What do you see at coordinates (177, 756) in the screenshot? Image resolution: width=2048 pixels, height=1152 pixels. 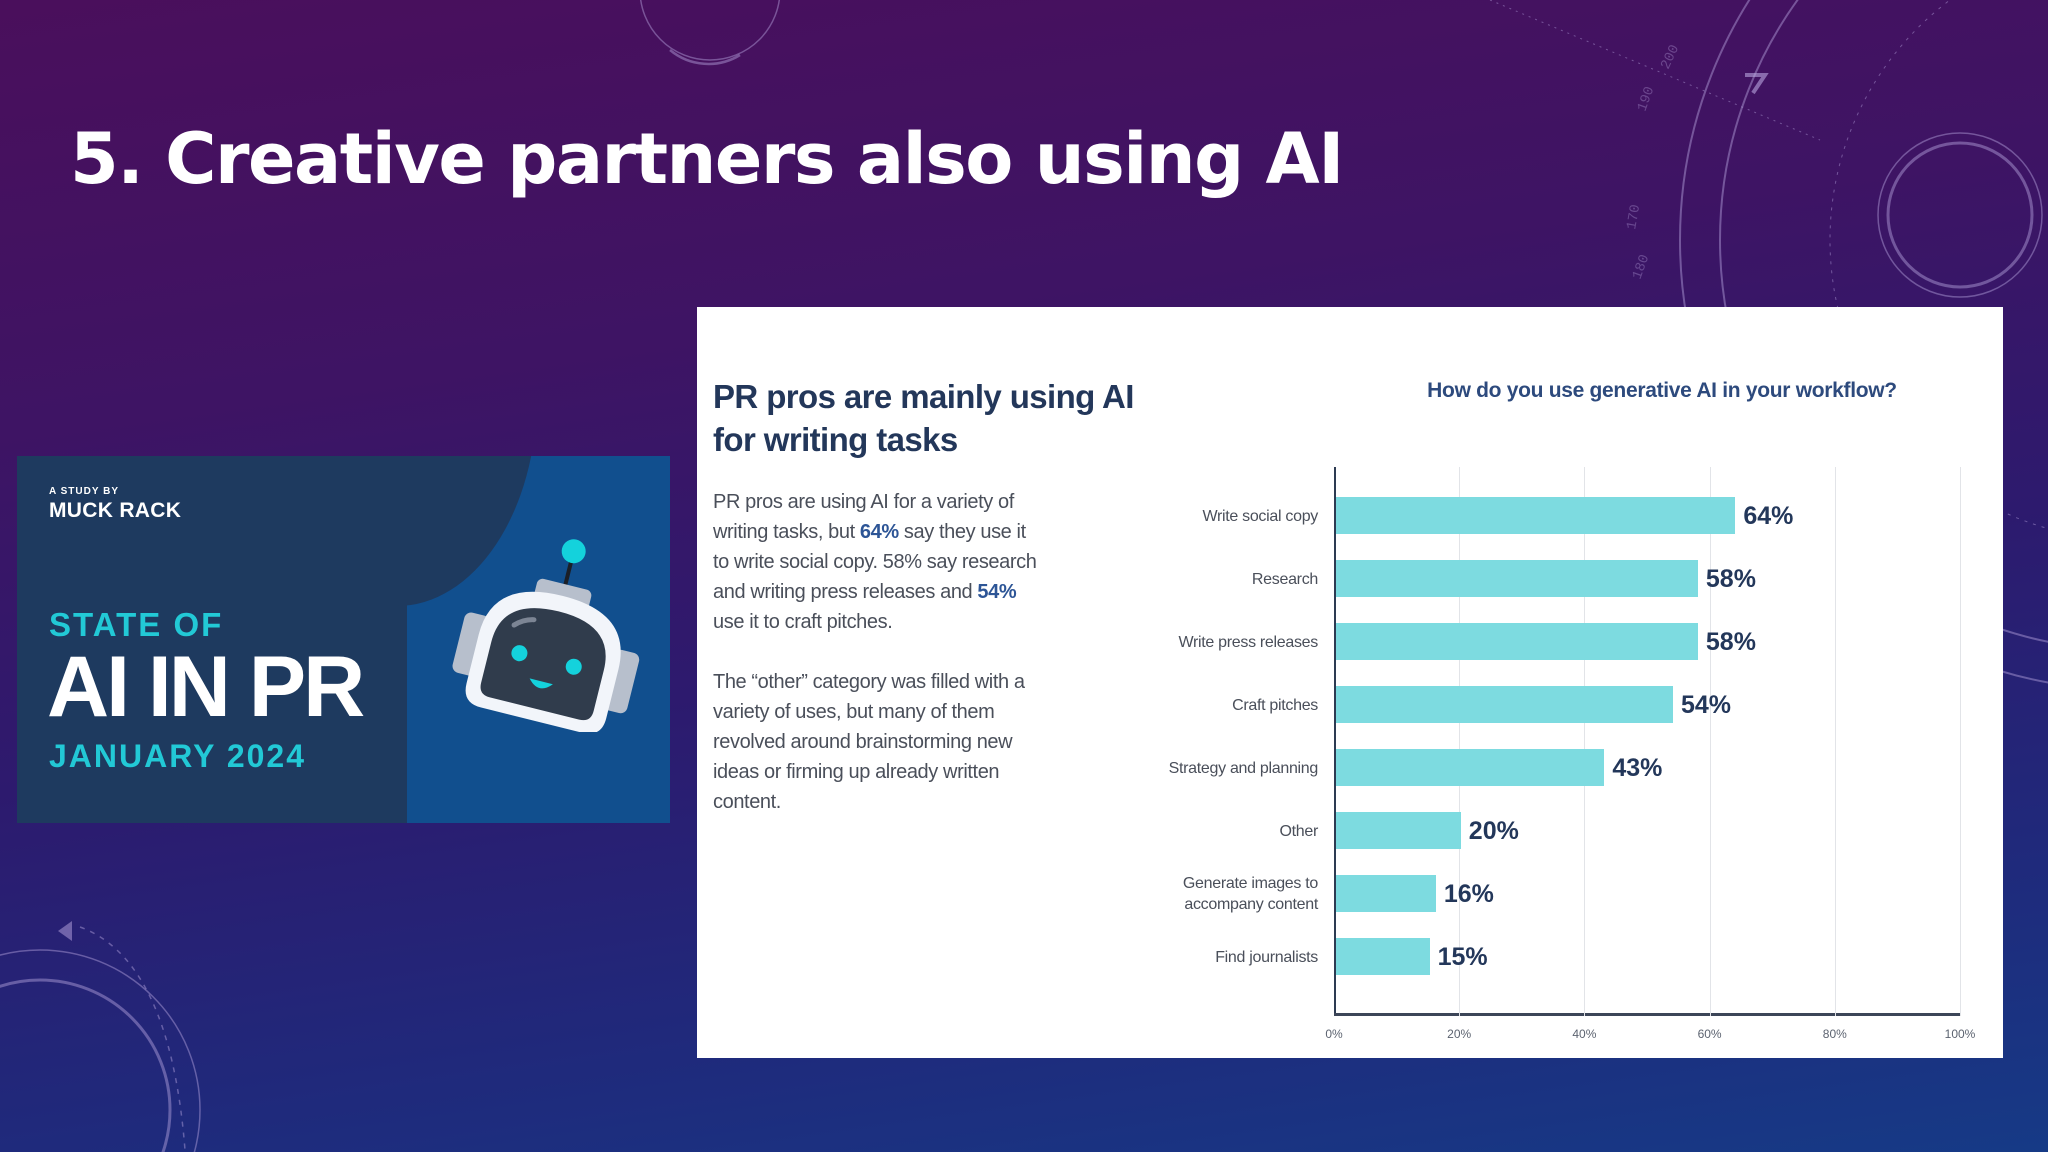 I see `cover-date: JANUARY 2024` at bounding box center [177, 756].